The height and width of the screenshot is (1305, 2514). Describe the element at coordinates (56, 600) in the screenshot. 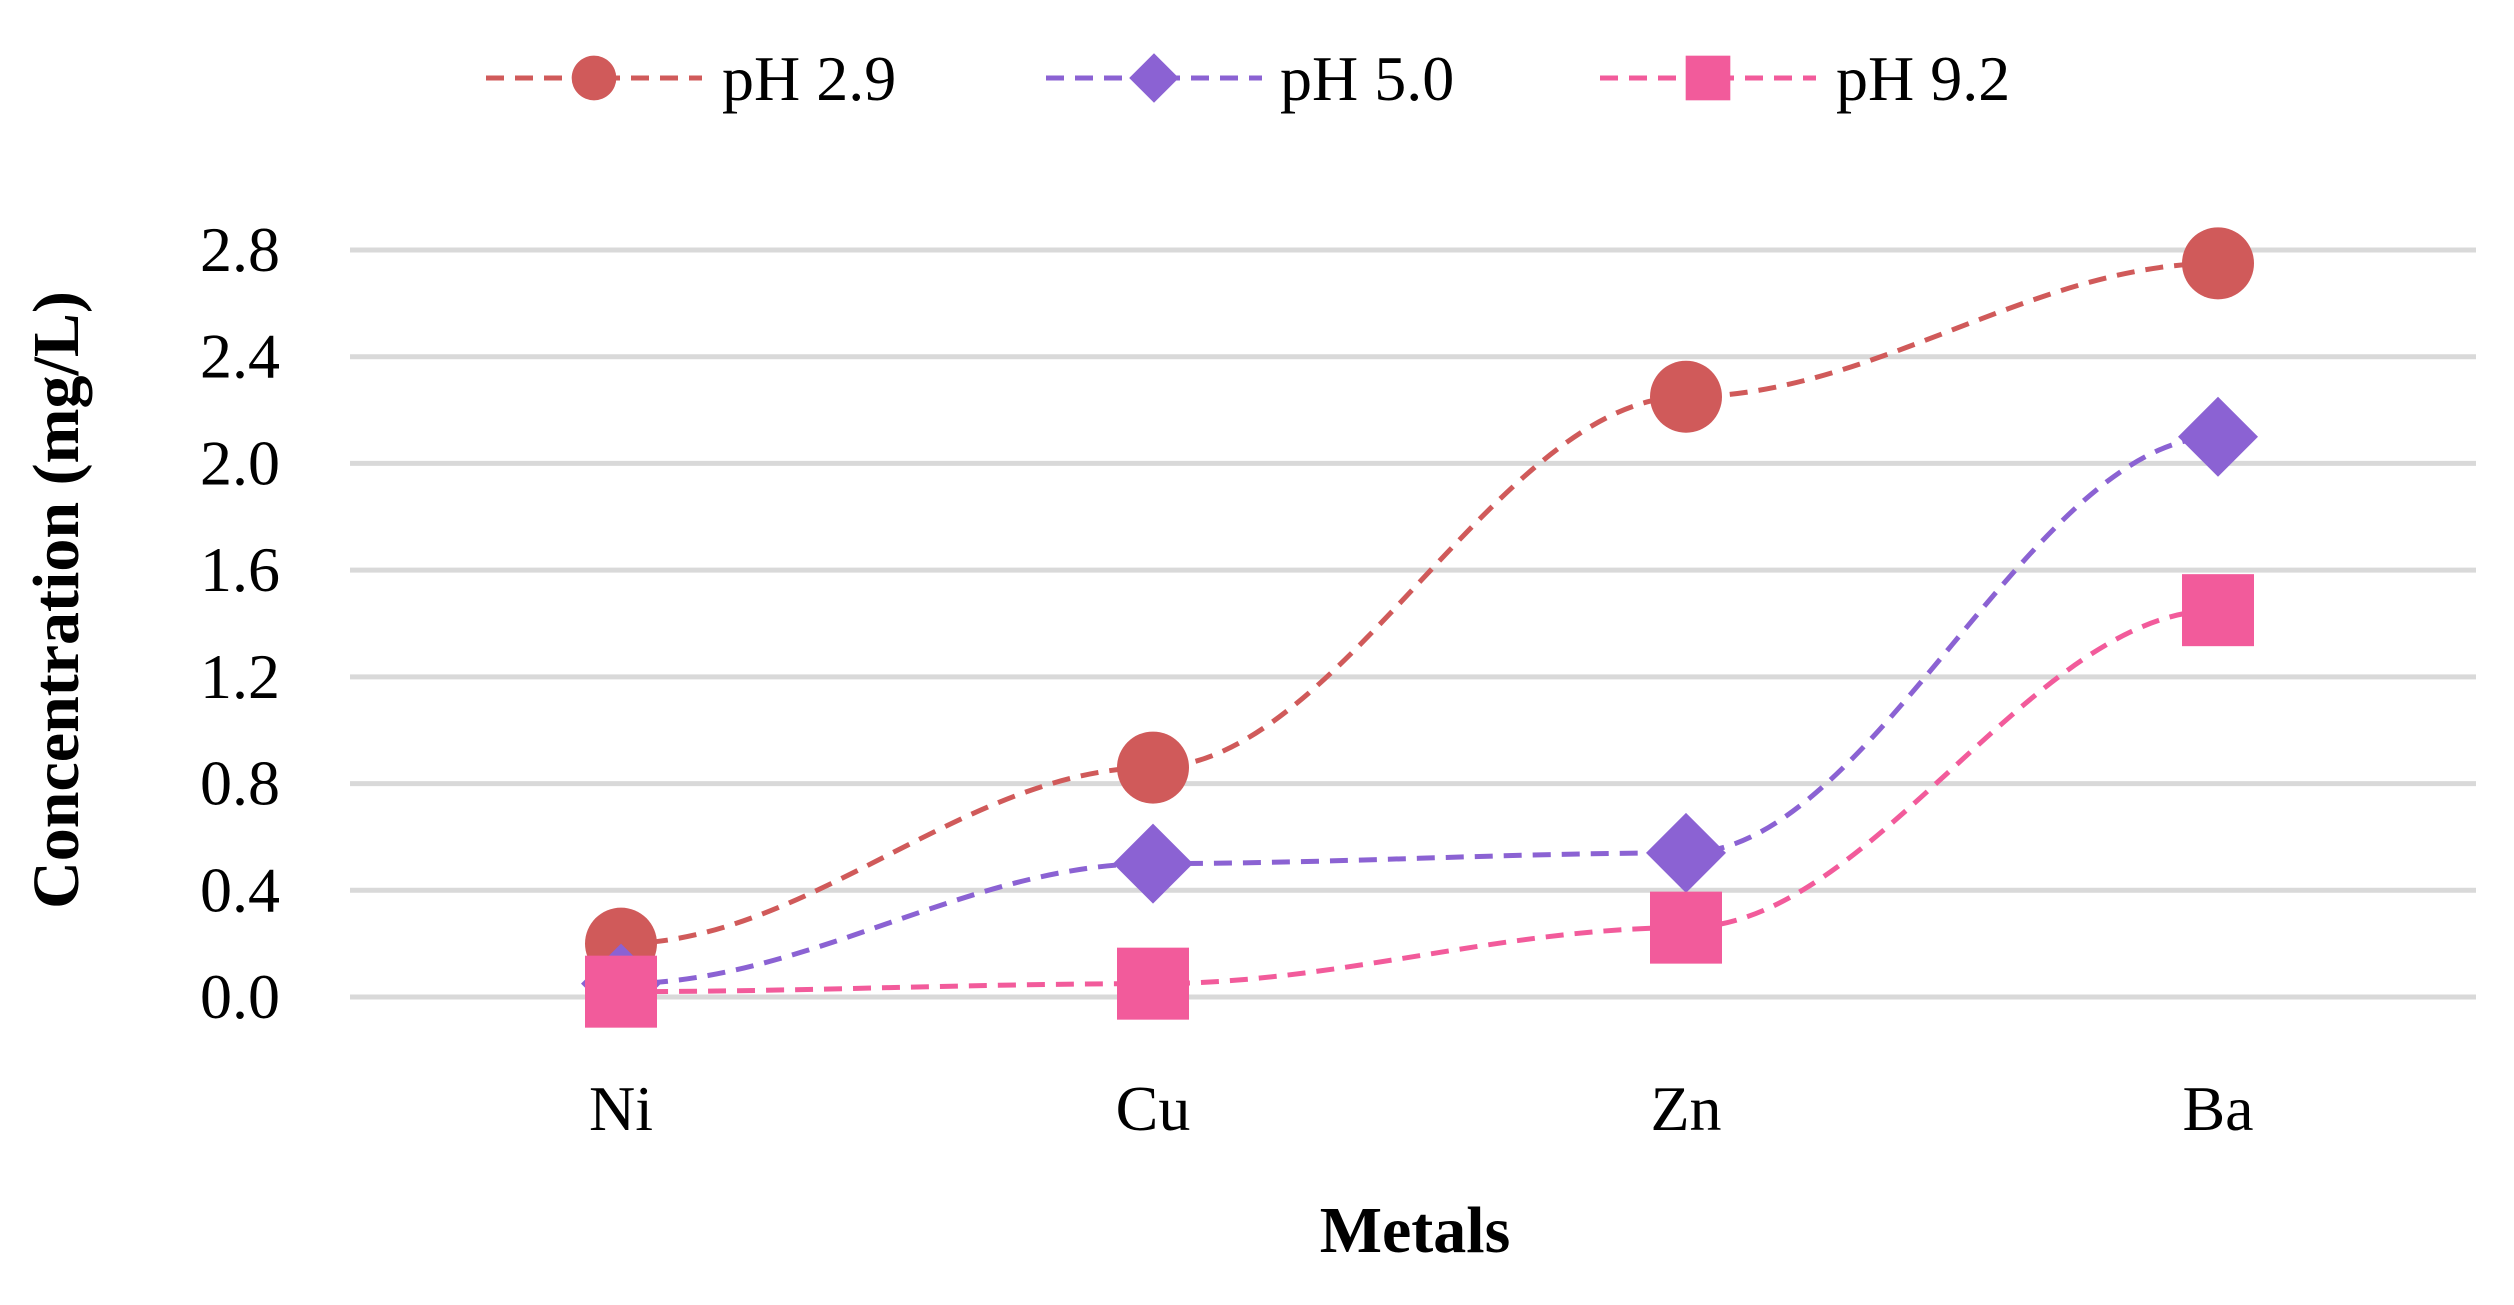

I see `y-axis-title: Concentration (mg/L)` at that location.